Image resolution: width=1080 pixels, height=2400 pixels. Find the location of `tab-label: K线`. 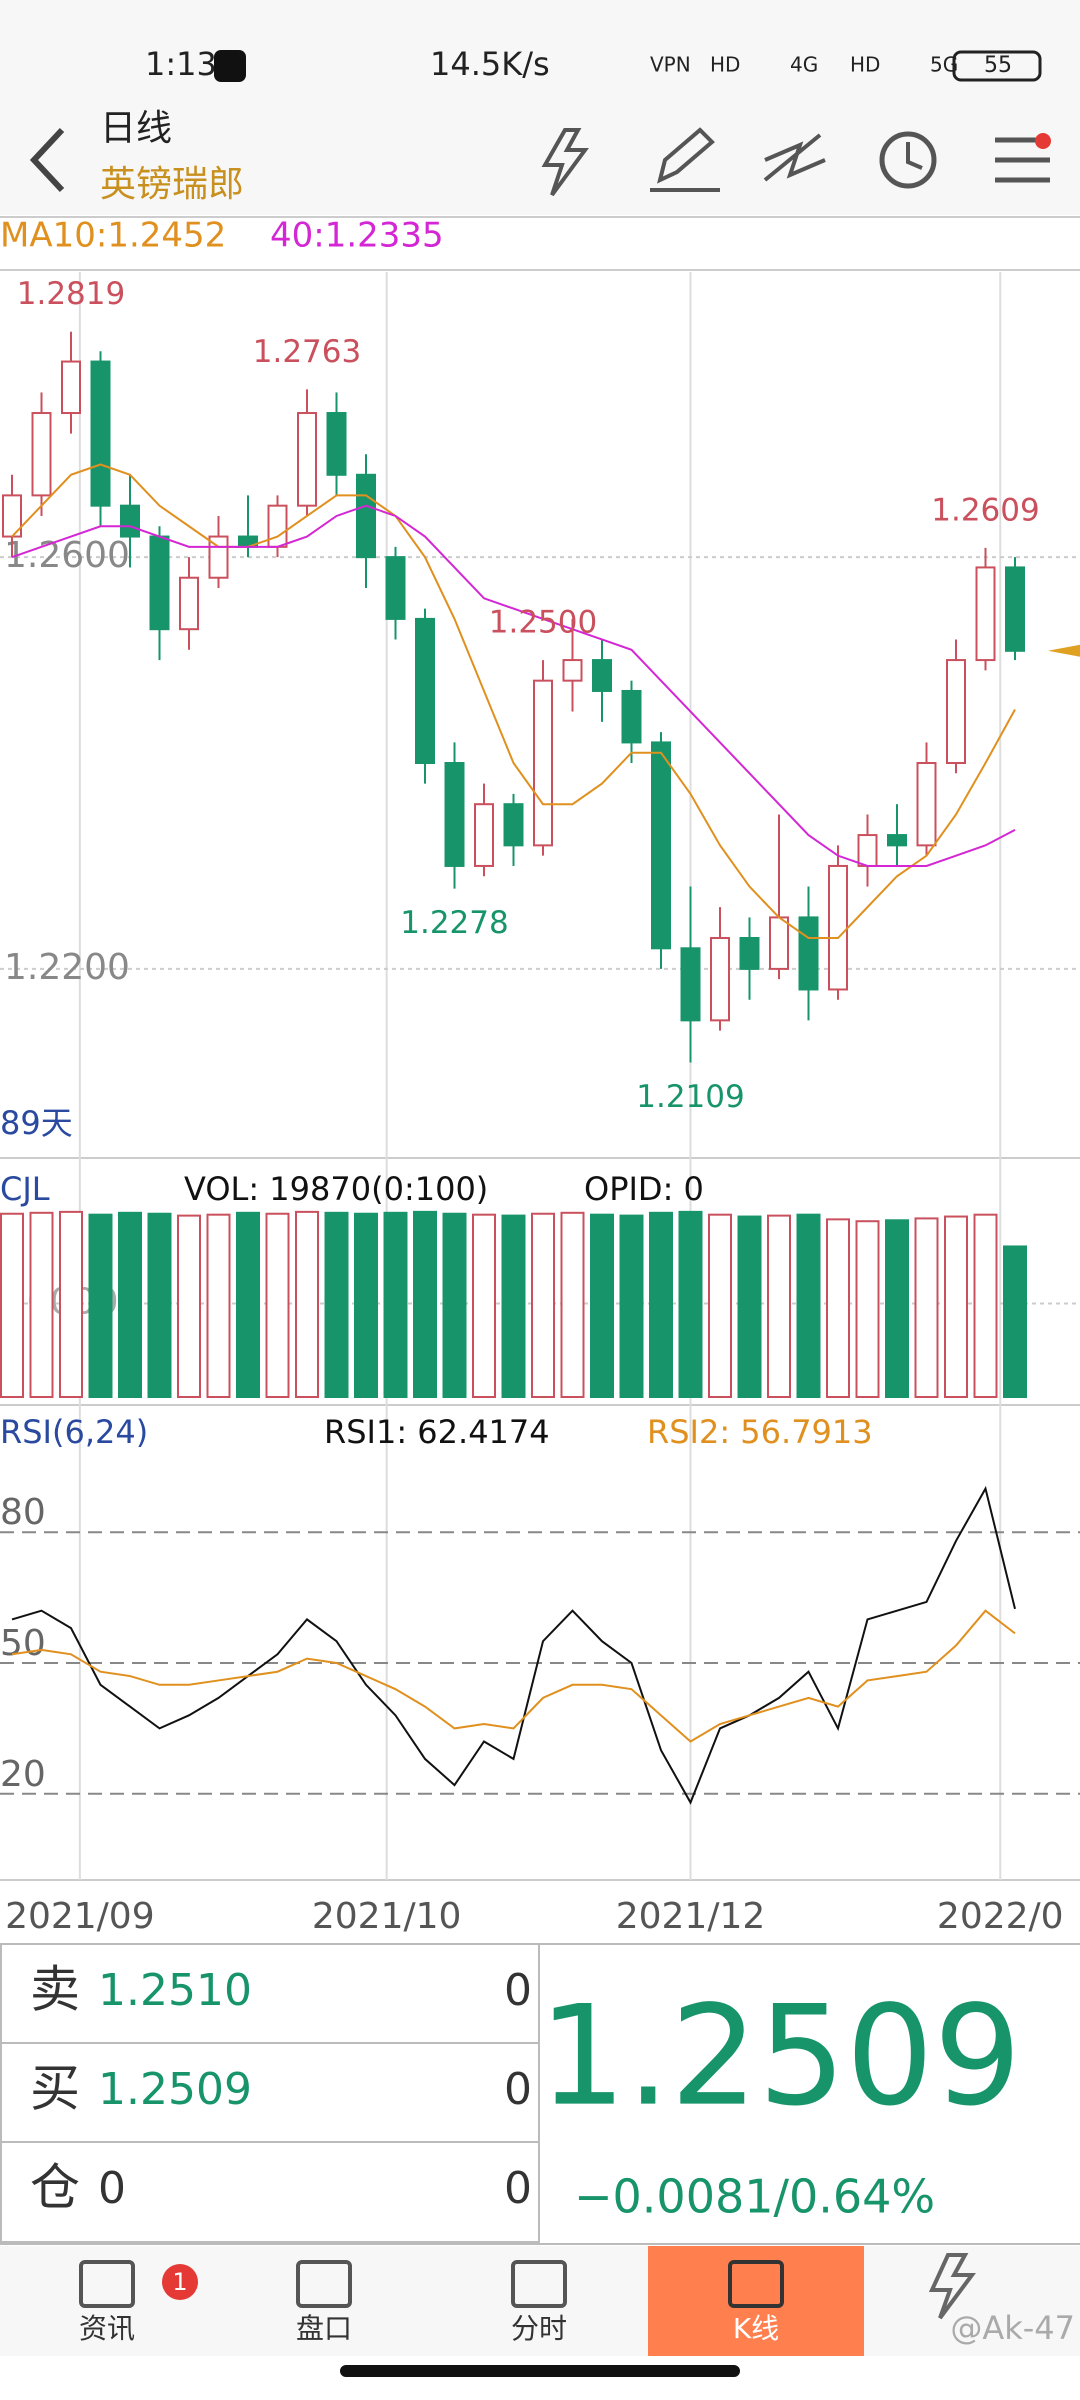

tab-label: K线 is located at coordinates (756, 2328).